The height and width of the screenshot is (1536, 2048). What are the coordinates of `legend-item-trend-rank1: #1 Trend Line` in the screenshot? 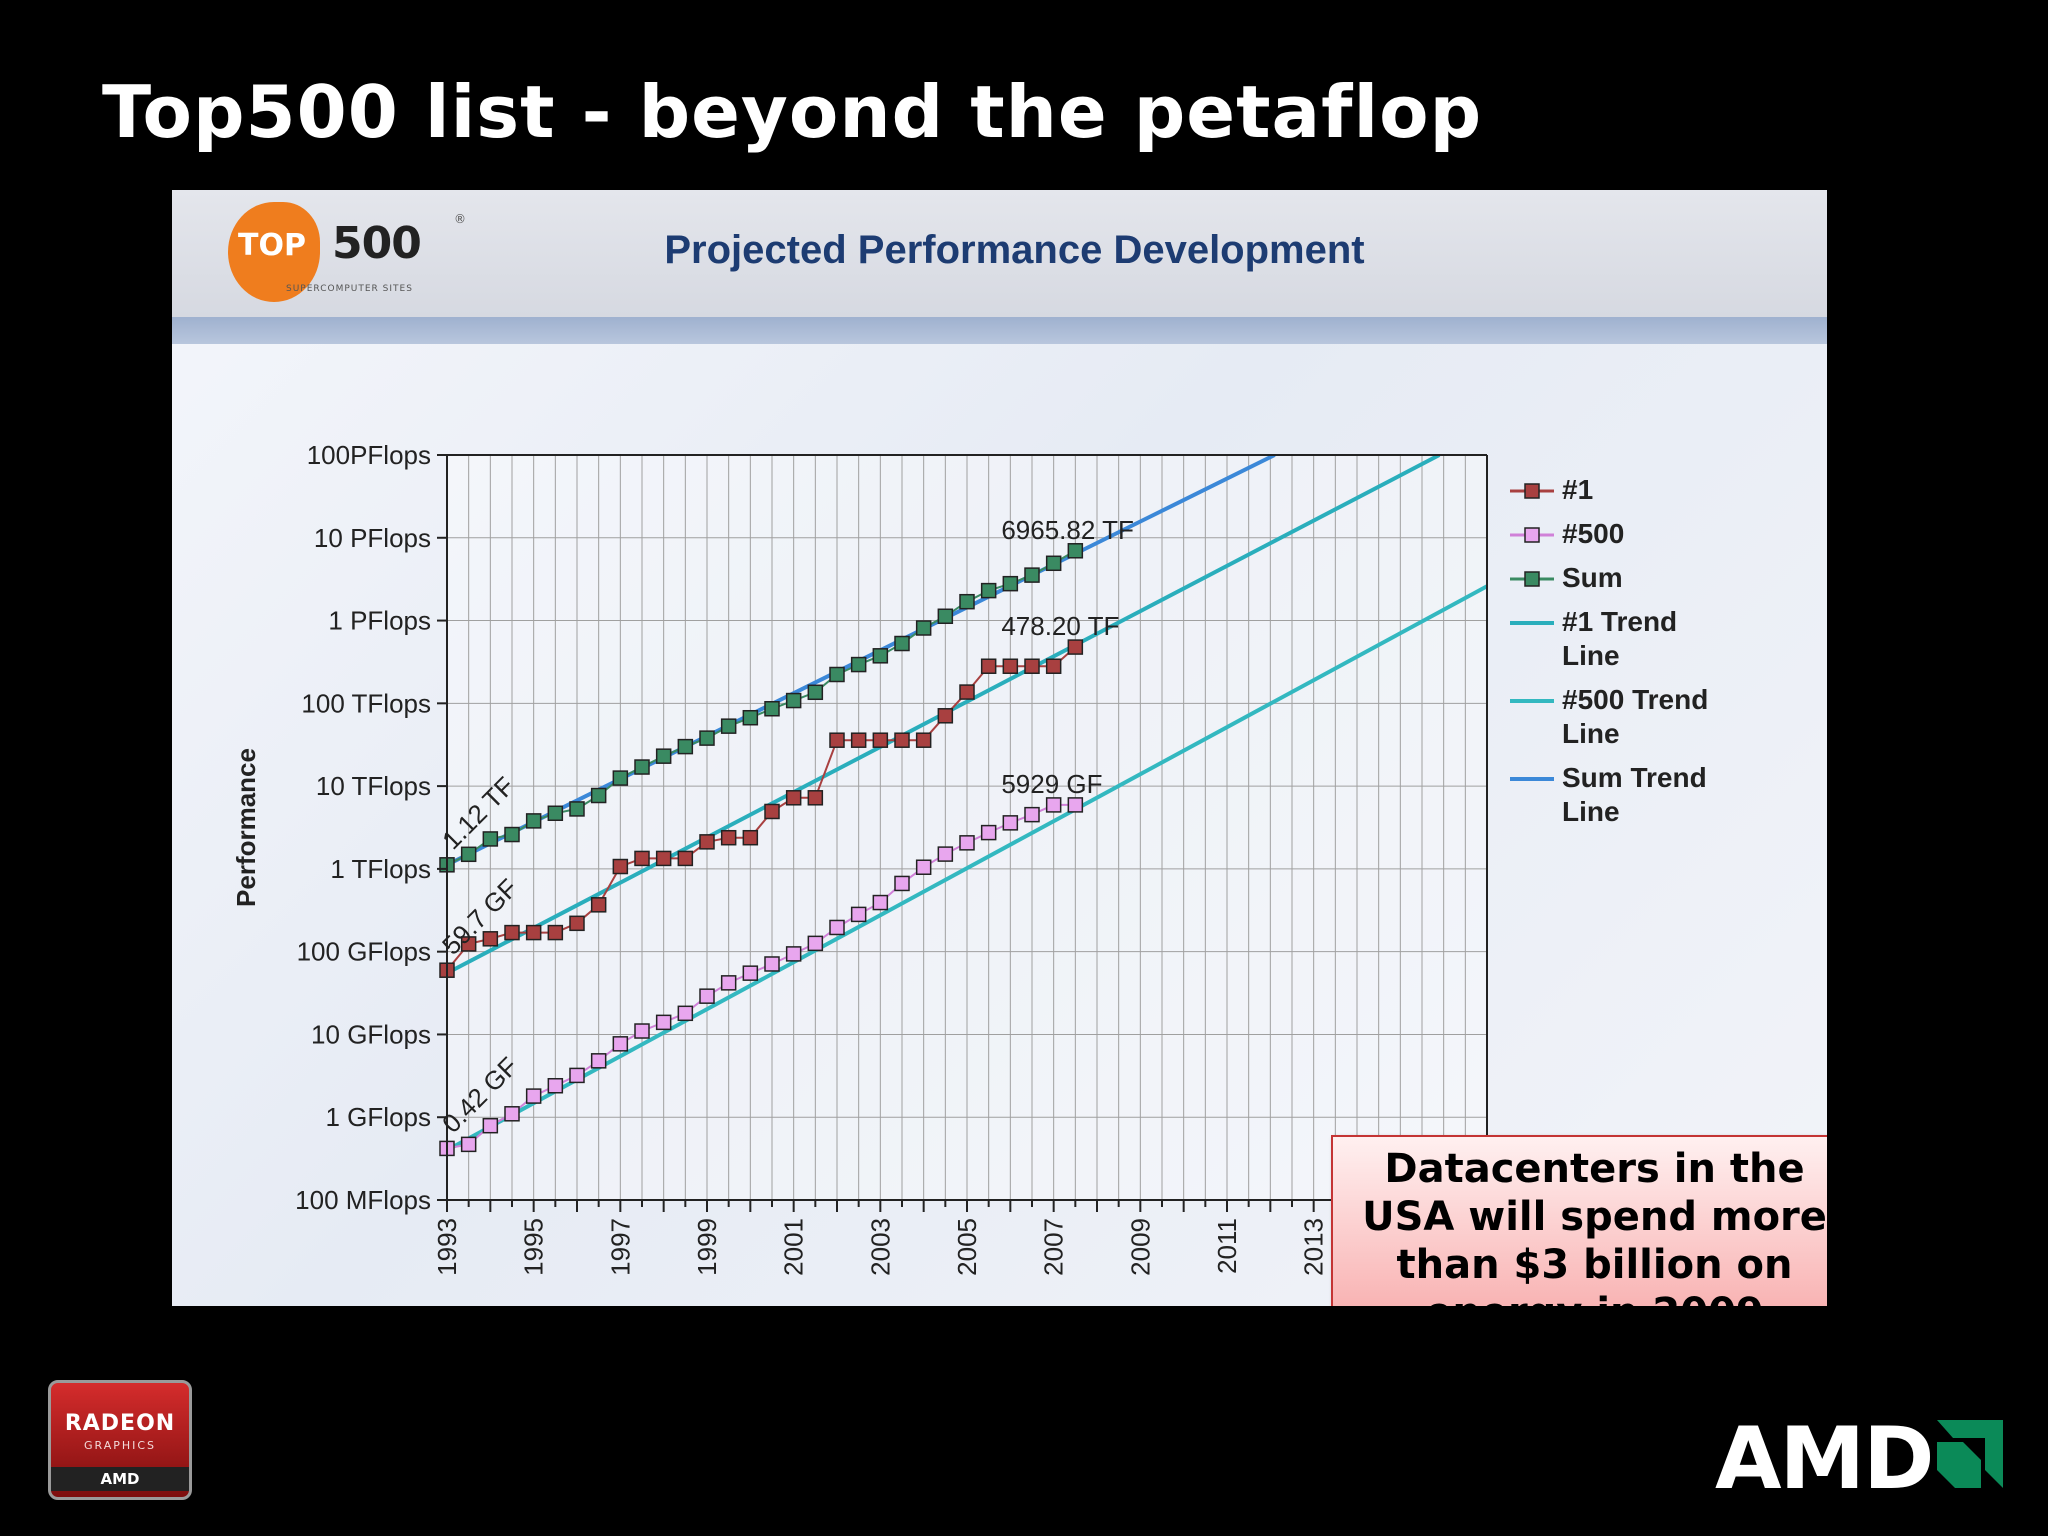 It's located at (1623, 639).